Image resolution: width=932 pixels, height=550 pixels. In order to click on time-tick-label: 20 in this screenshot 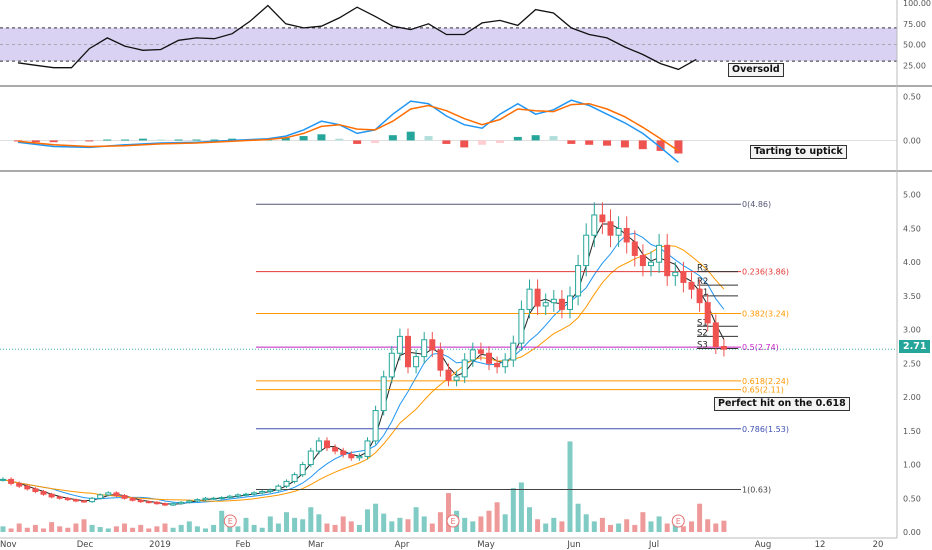, I will do `click(878, 545)`.